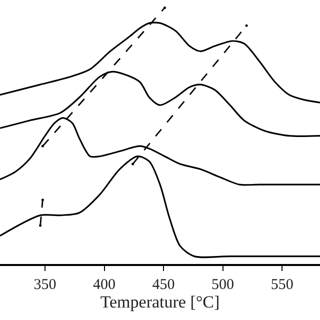 The image size is (320, 320). I want to click on x-axis-title: Temperature [°C], so click(160, 302).